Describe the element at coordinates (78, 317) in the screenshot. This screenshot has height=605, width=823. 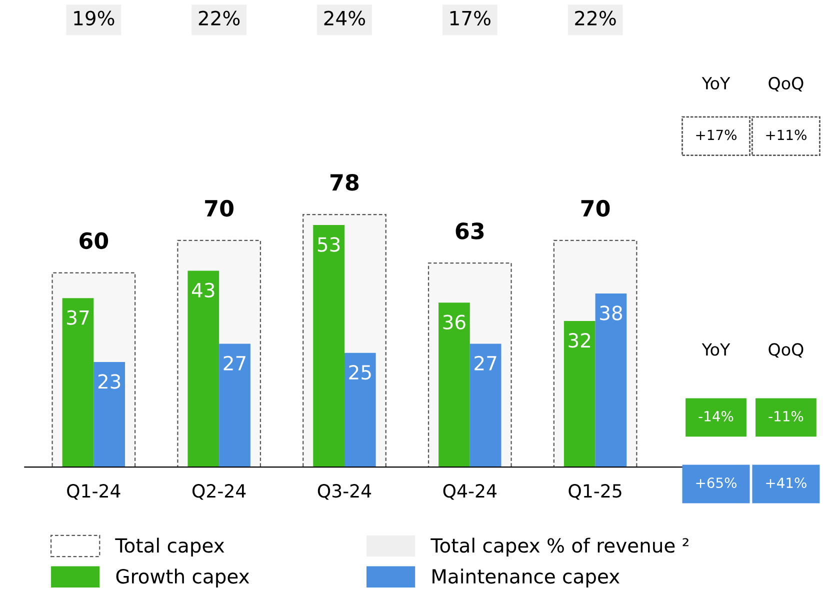
I see `data-label: 37` at that location.